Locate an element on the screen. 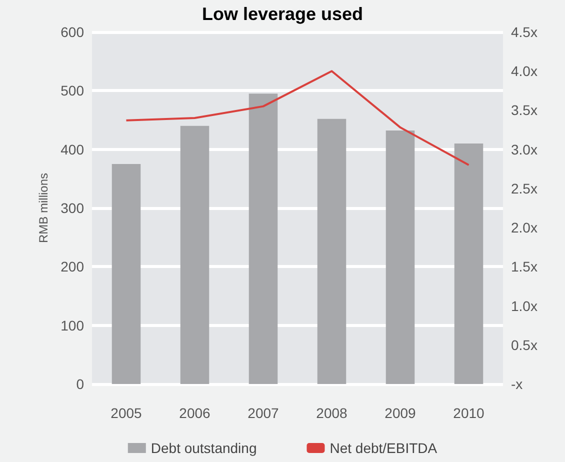  y2-tick-label: 1.0x is located at coordinates (524, 306).